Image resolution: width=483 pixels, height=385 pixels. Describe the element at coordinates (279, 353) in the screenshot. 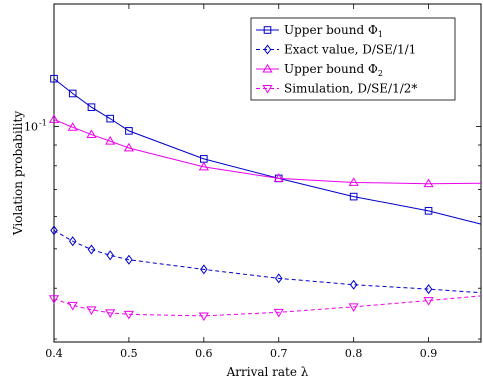

I see `x-tick-label: 0.7` at that location.